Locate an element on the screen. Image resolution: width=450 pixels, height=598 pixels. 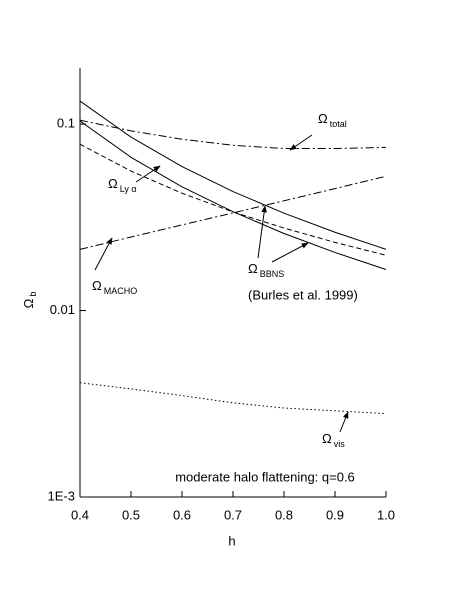
y-label-main: Ω is located at coordinates (28, 303).